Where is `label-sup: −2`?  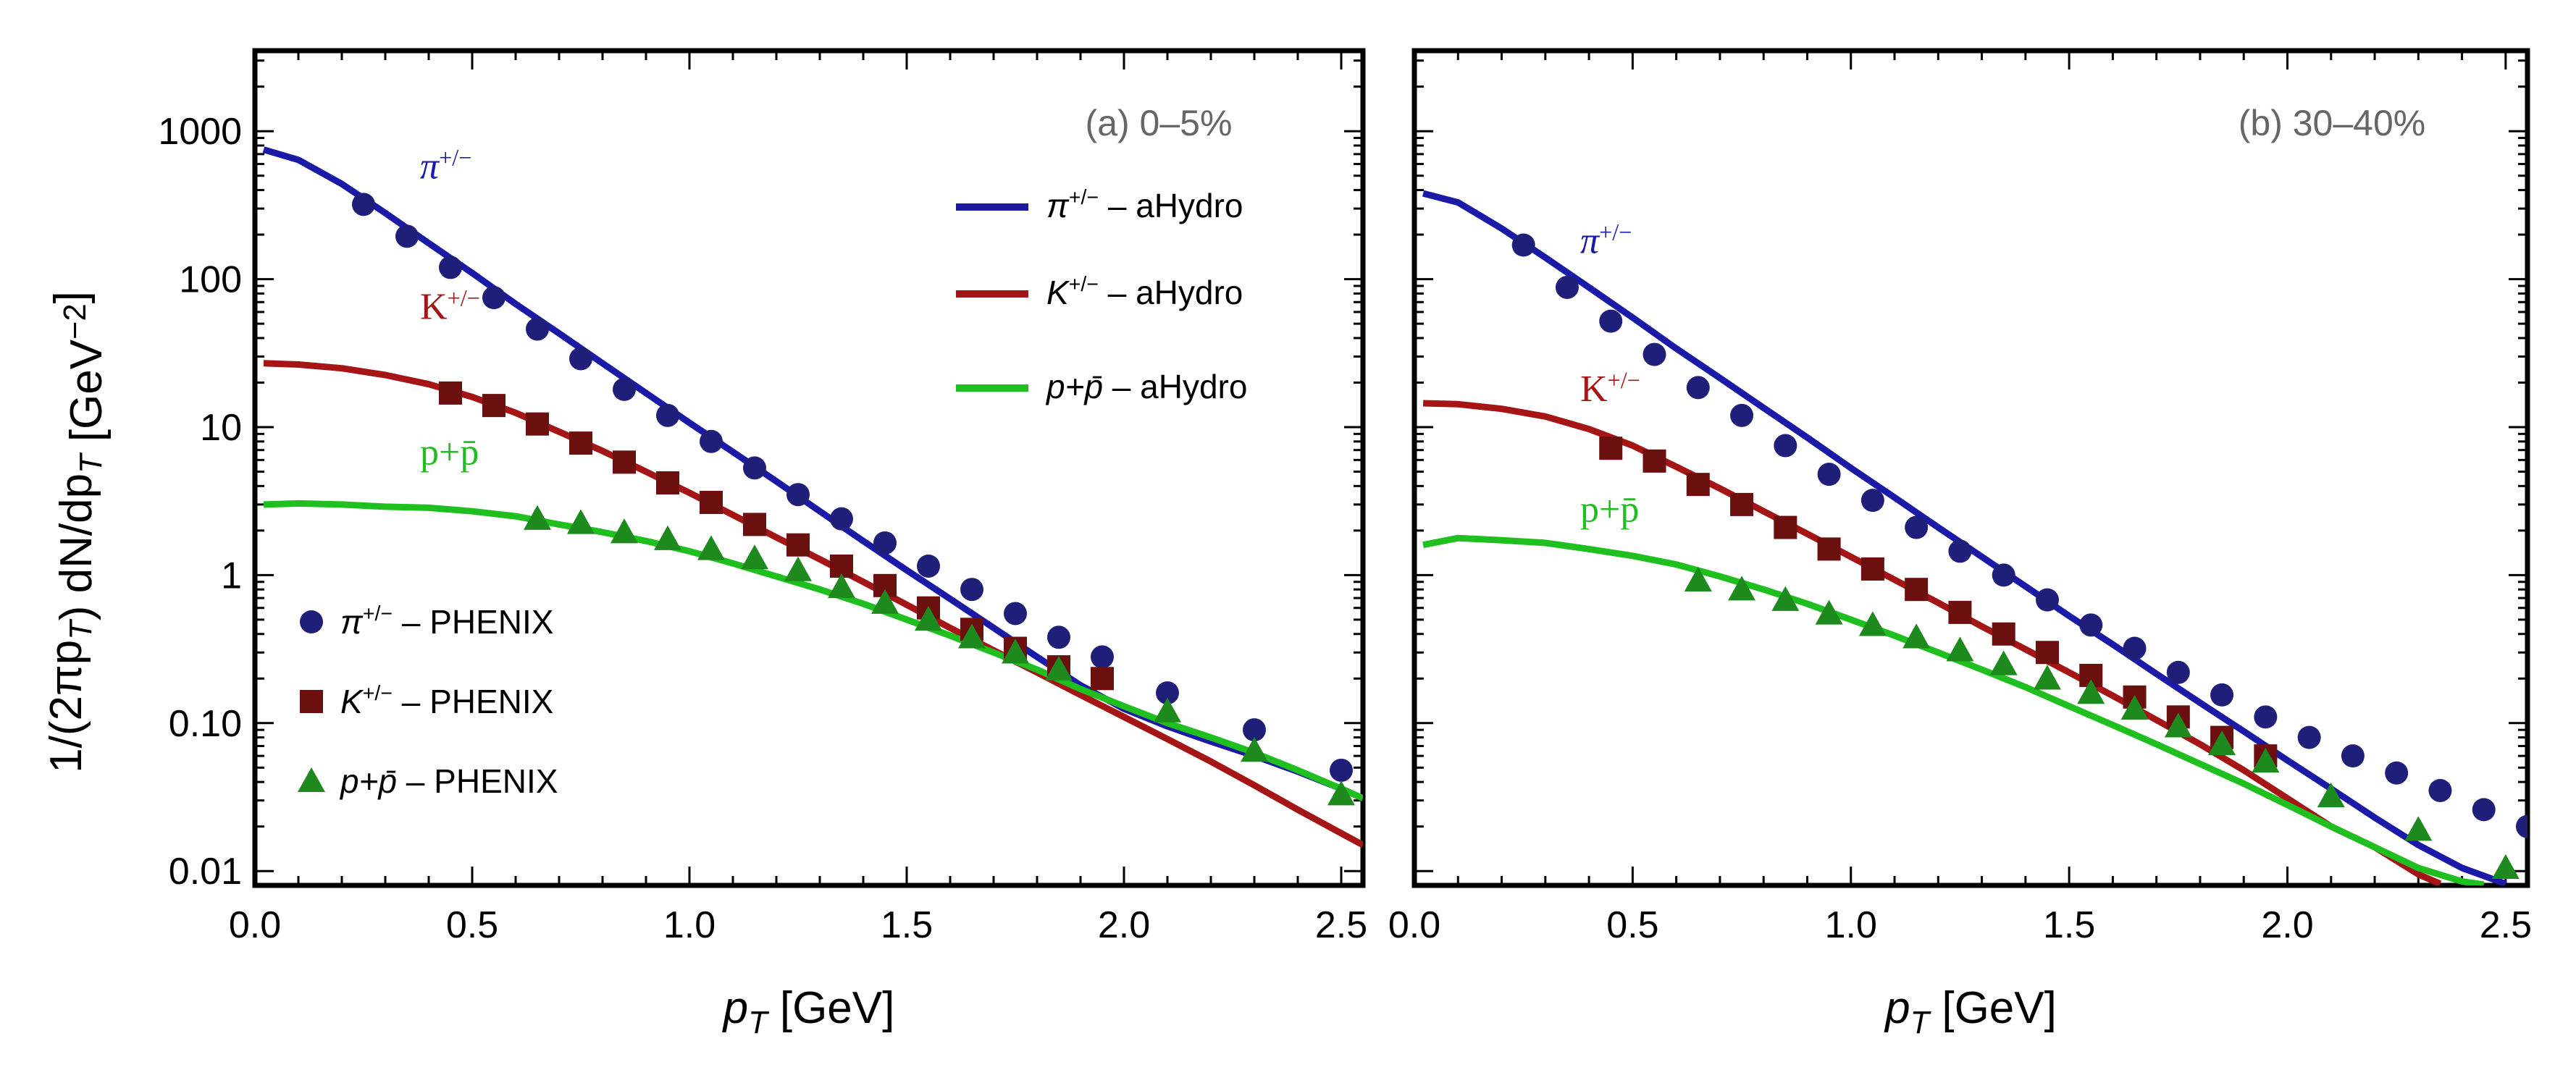 label-sup: −2 is located at coordinates (75, 321).